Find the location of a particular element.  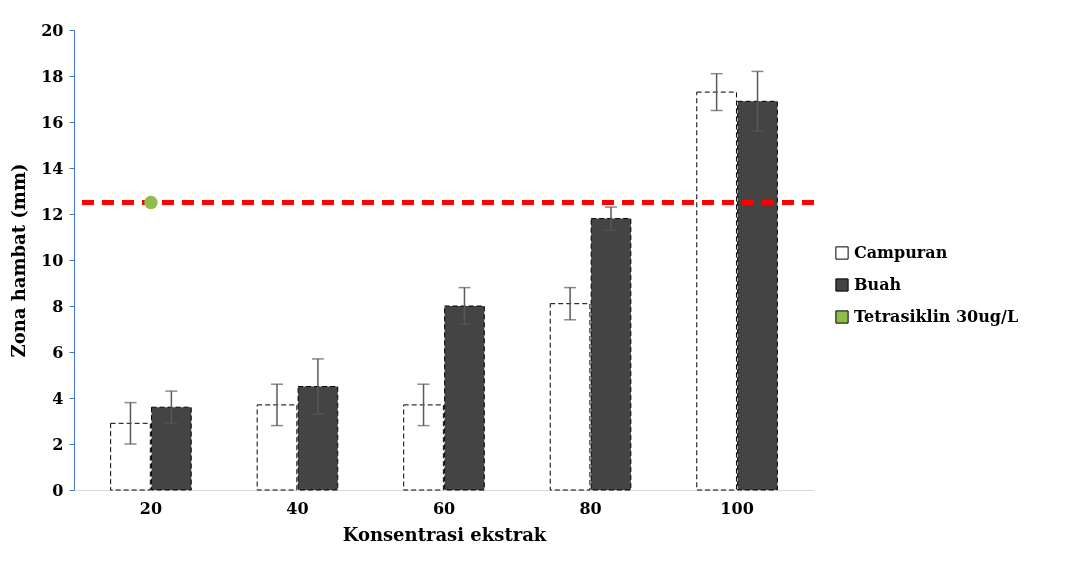

x-tick-label: 100 is located at coordinates (737, 508).